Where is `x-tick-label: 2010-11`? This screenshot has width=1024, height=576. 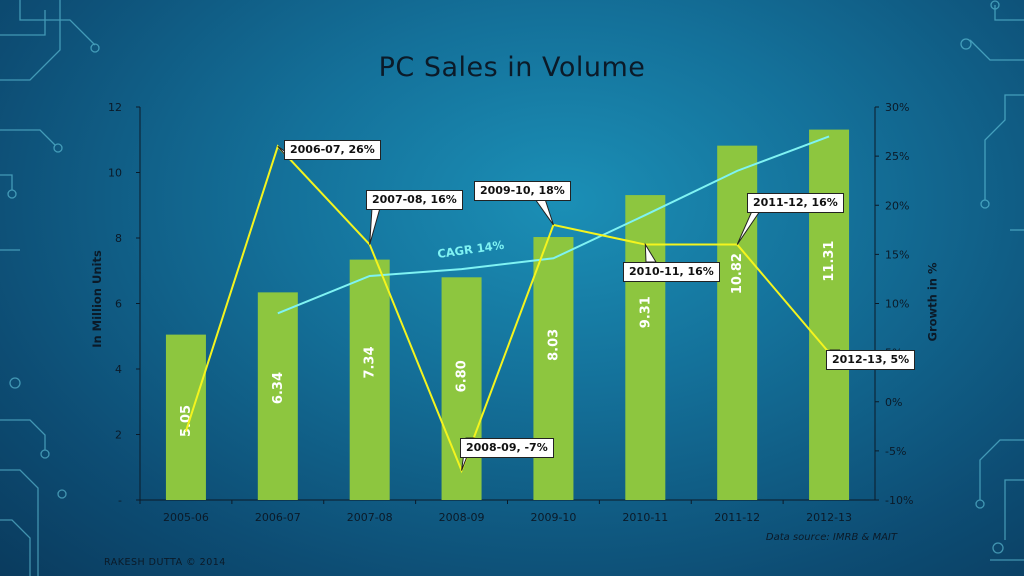
x-tick-label: 2010-11 is located at coordinates (645, 517).